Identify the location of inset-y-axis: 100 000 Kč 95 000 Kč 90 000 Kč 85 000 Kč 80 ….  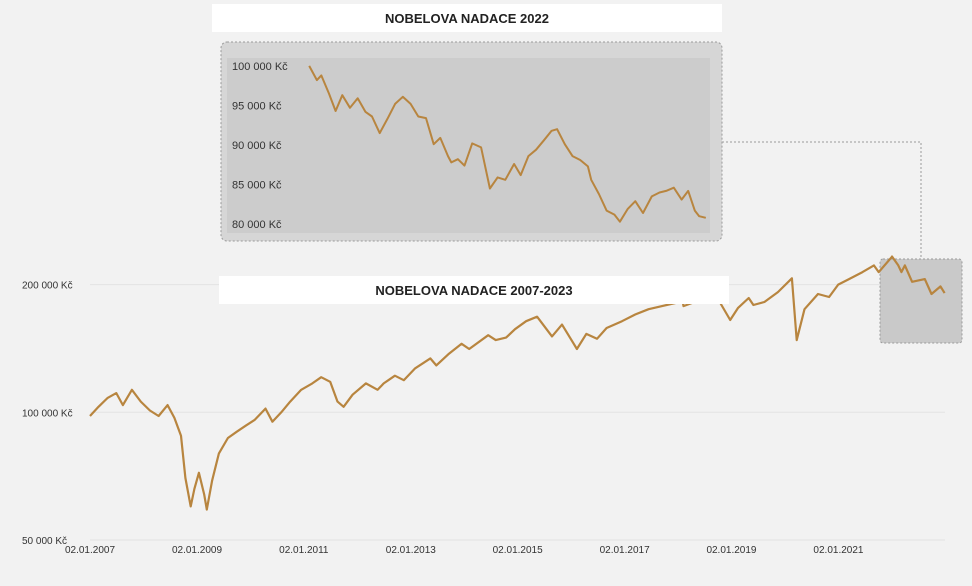
(260, 146).